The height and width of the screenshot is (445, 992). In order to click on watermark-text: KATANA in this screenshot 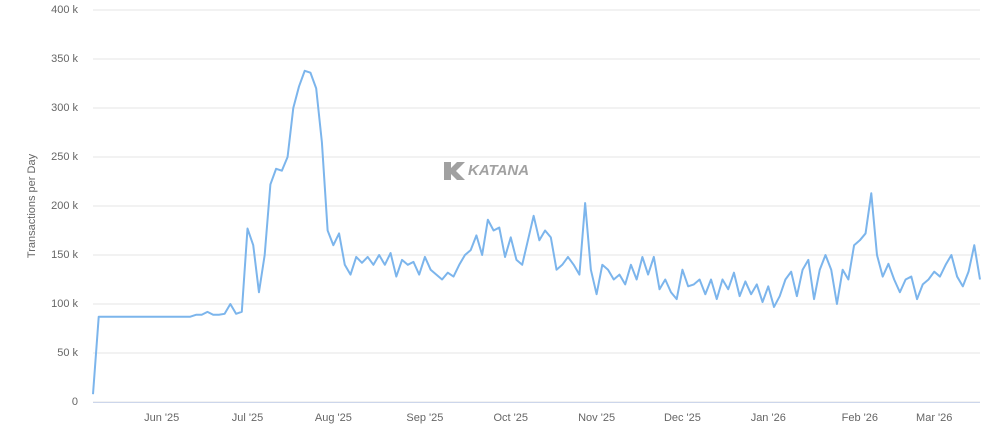, I will do `click(498, 170)`.